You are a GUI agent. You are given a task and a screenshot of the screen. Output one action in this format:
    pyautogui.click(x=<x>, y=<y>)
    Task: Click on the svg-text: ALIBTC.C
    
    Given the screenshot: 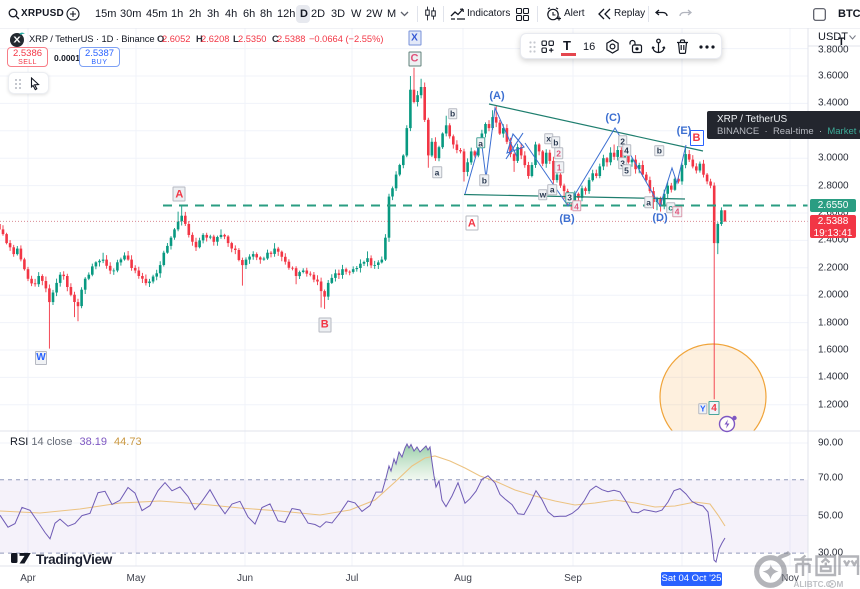 What is the action you would take?
    pyautogui.click(x=813, y=584)
    